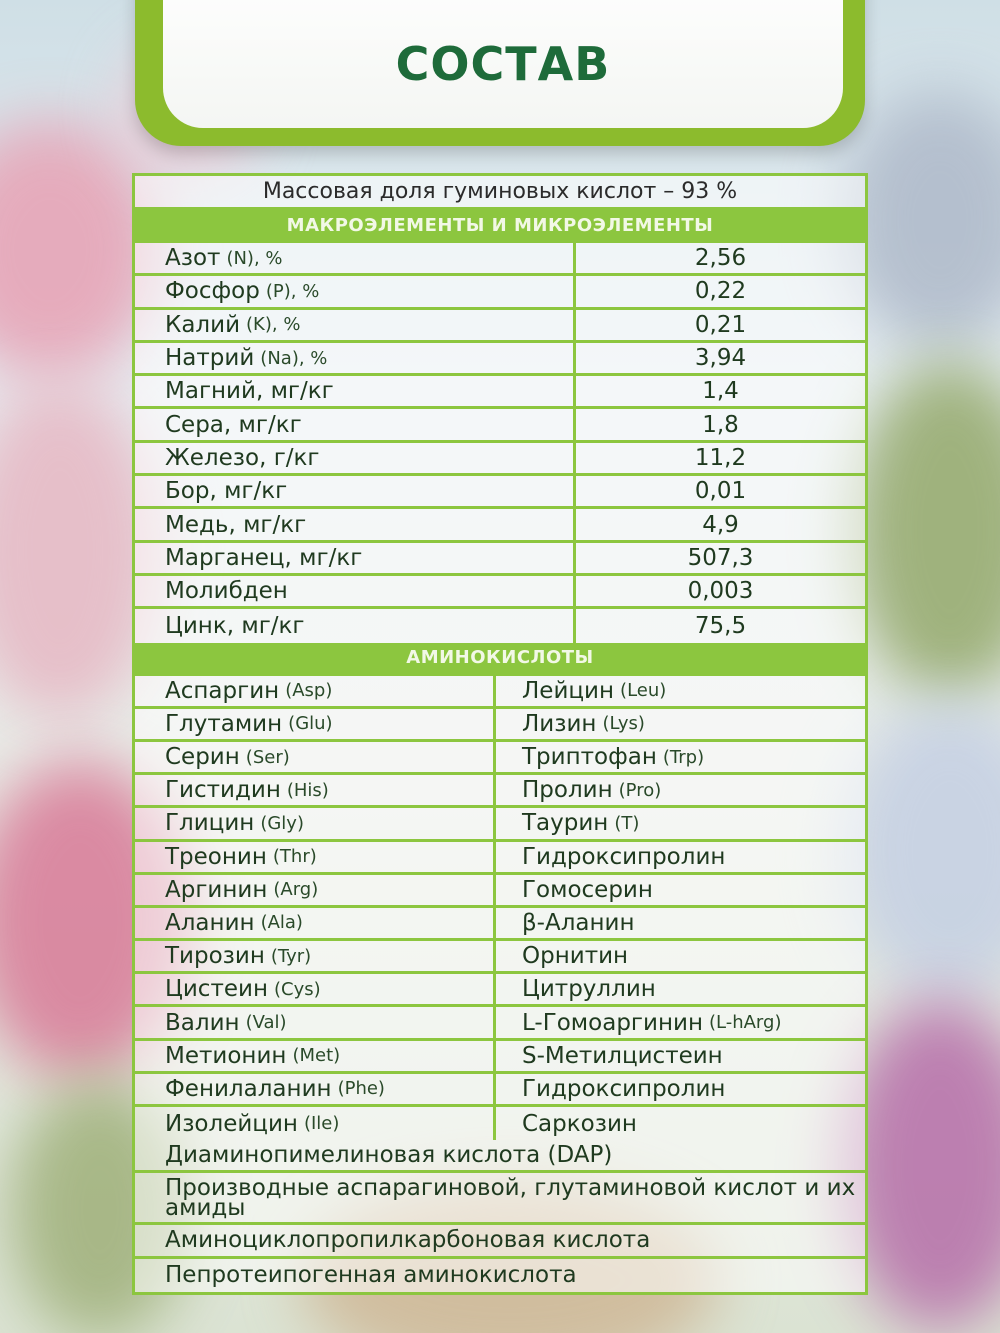 Image resolution: width=1000 pixels, height=1333 pixels. I want to click on element-name: Цинк, мг/кг, so click(235, 625).